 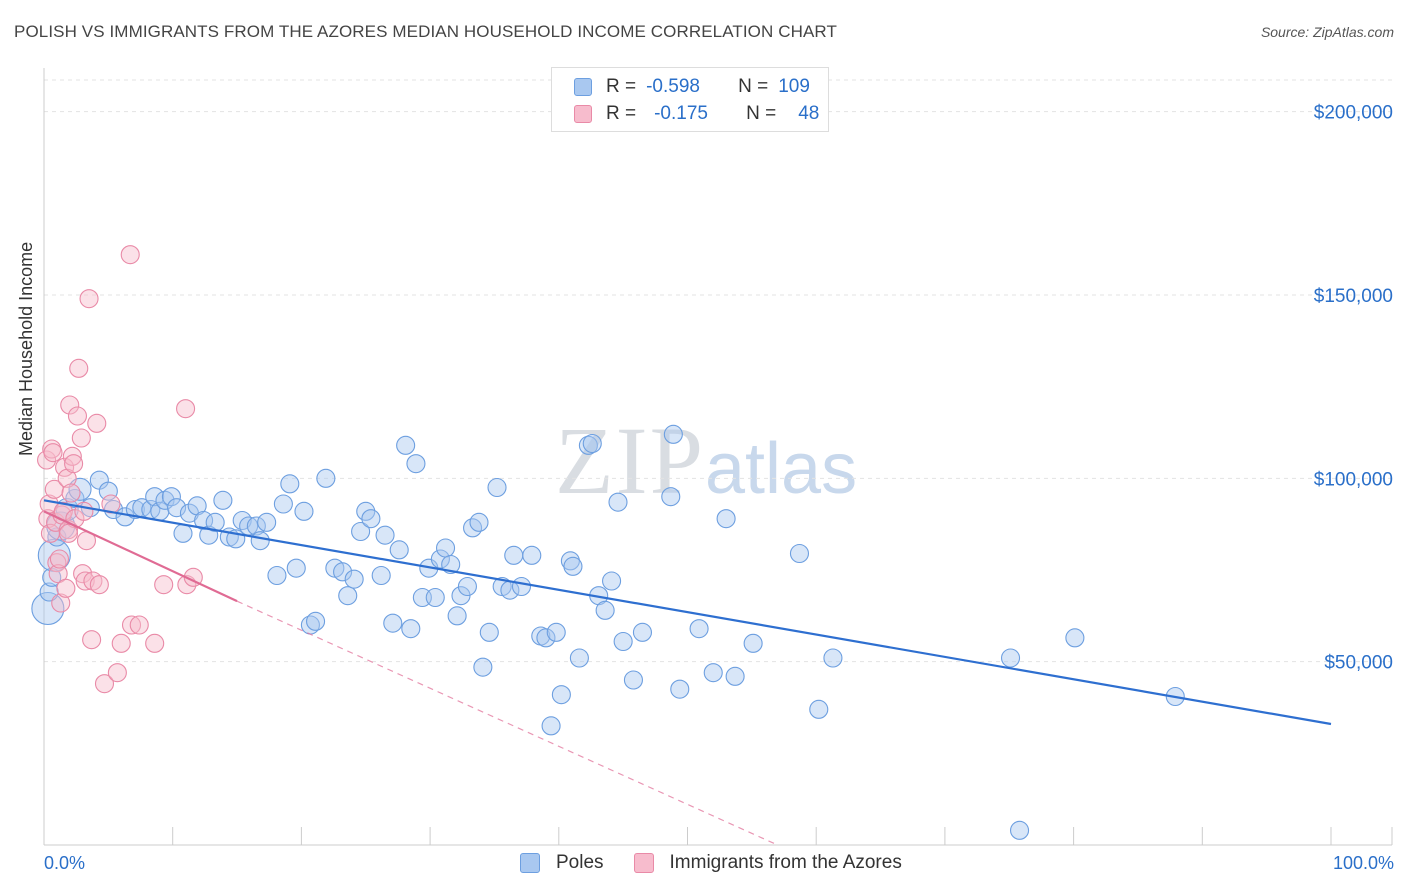 I want to click on legend-row-poles: R = -0.598 N = 109, so click(x=692, y=87).